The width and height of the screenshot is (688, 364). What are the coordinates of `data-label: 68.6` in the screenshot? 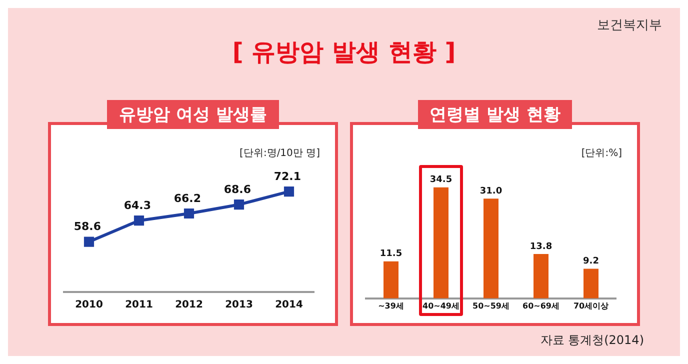 It's located at (238, 189).